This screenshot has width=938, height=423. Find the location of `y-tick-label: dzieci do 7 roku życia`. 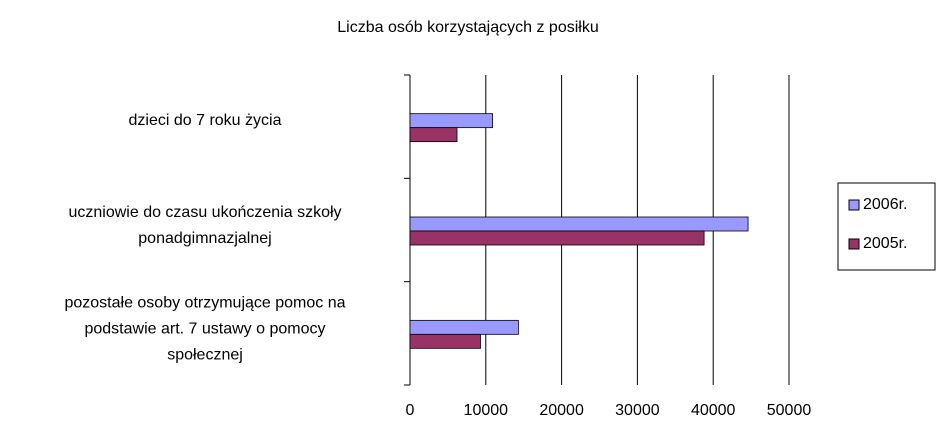

y-tick-label: dzieci do 7 roku życia is located at coordinates (205, 120).